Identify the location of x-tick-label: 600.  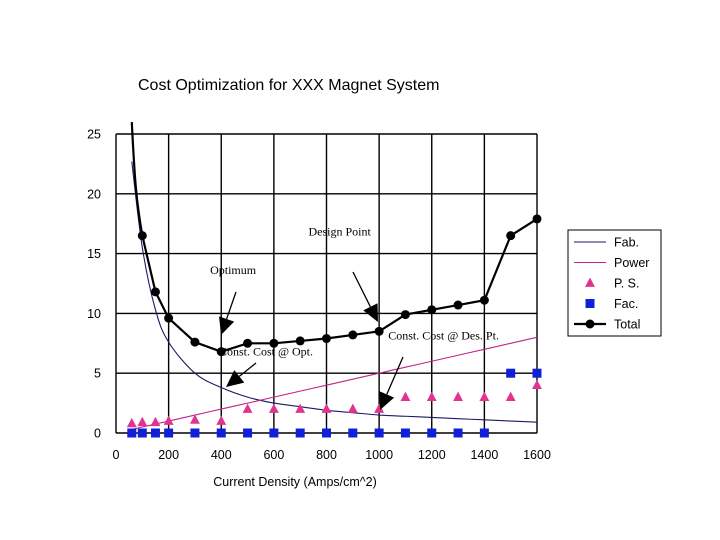
(273, 455).